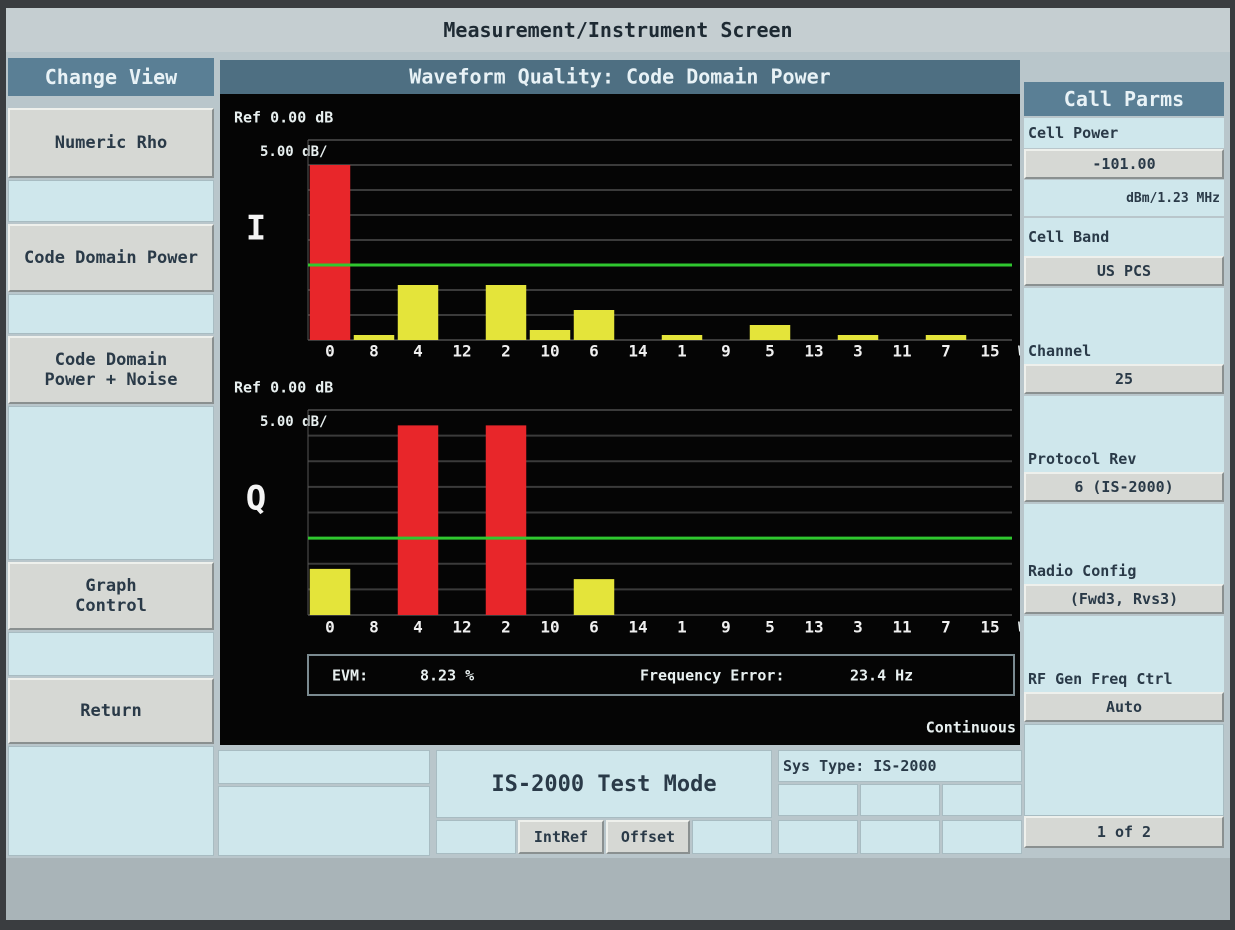  What do you see at coordinates (971, 728) in the screenshot?
I see `status: Continuous` at bounding box center [971, 728].